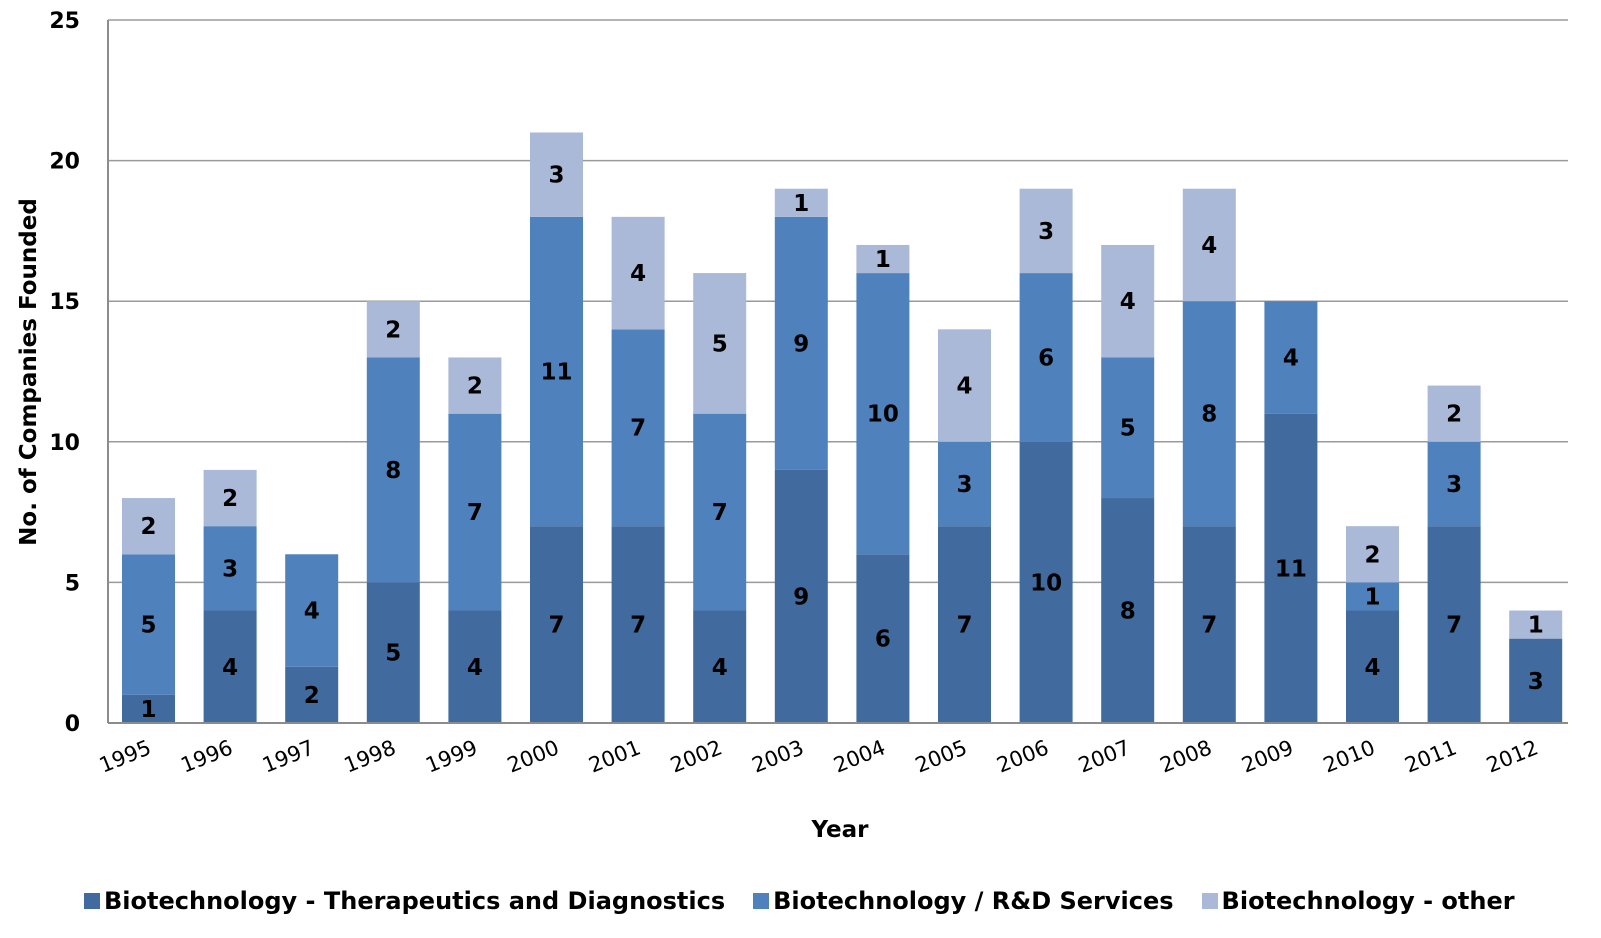 This screenshot has height=938, width=1601. I want to click on x-tick-label: 2002, so click(696, 756).